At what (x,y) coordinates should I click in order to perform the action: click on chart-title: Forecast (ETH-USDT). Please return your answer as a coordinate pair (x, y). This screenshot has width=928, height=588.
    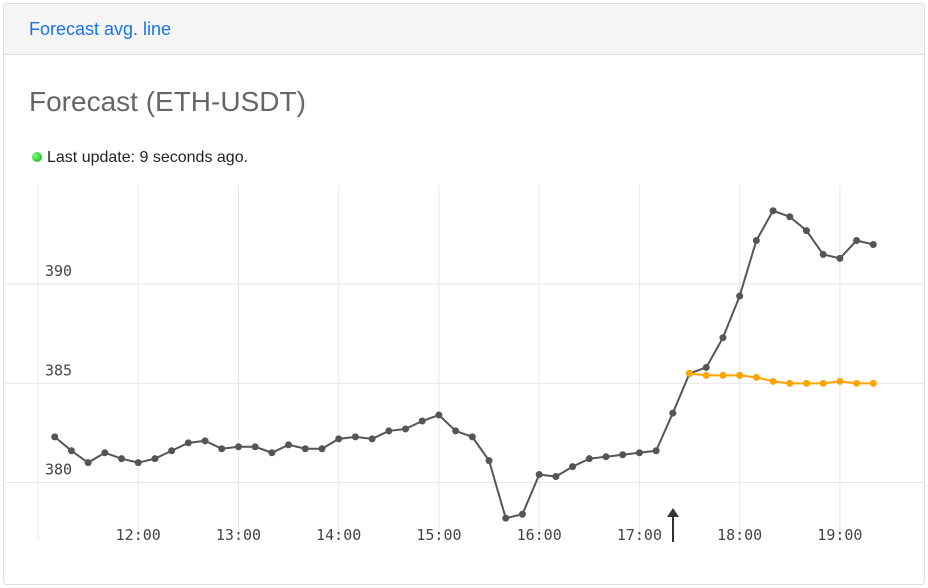
    Looking at the image, I should click on (167, 101).